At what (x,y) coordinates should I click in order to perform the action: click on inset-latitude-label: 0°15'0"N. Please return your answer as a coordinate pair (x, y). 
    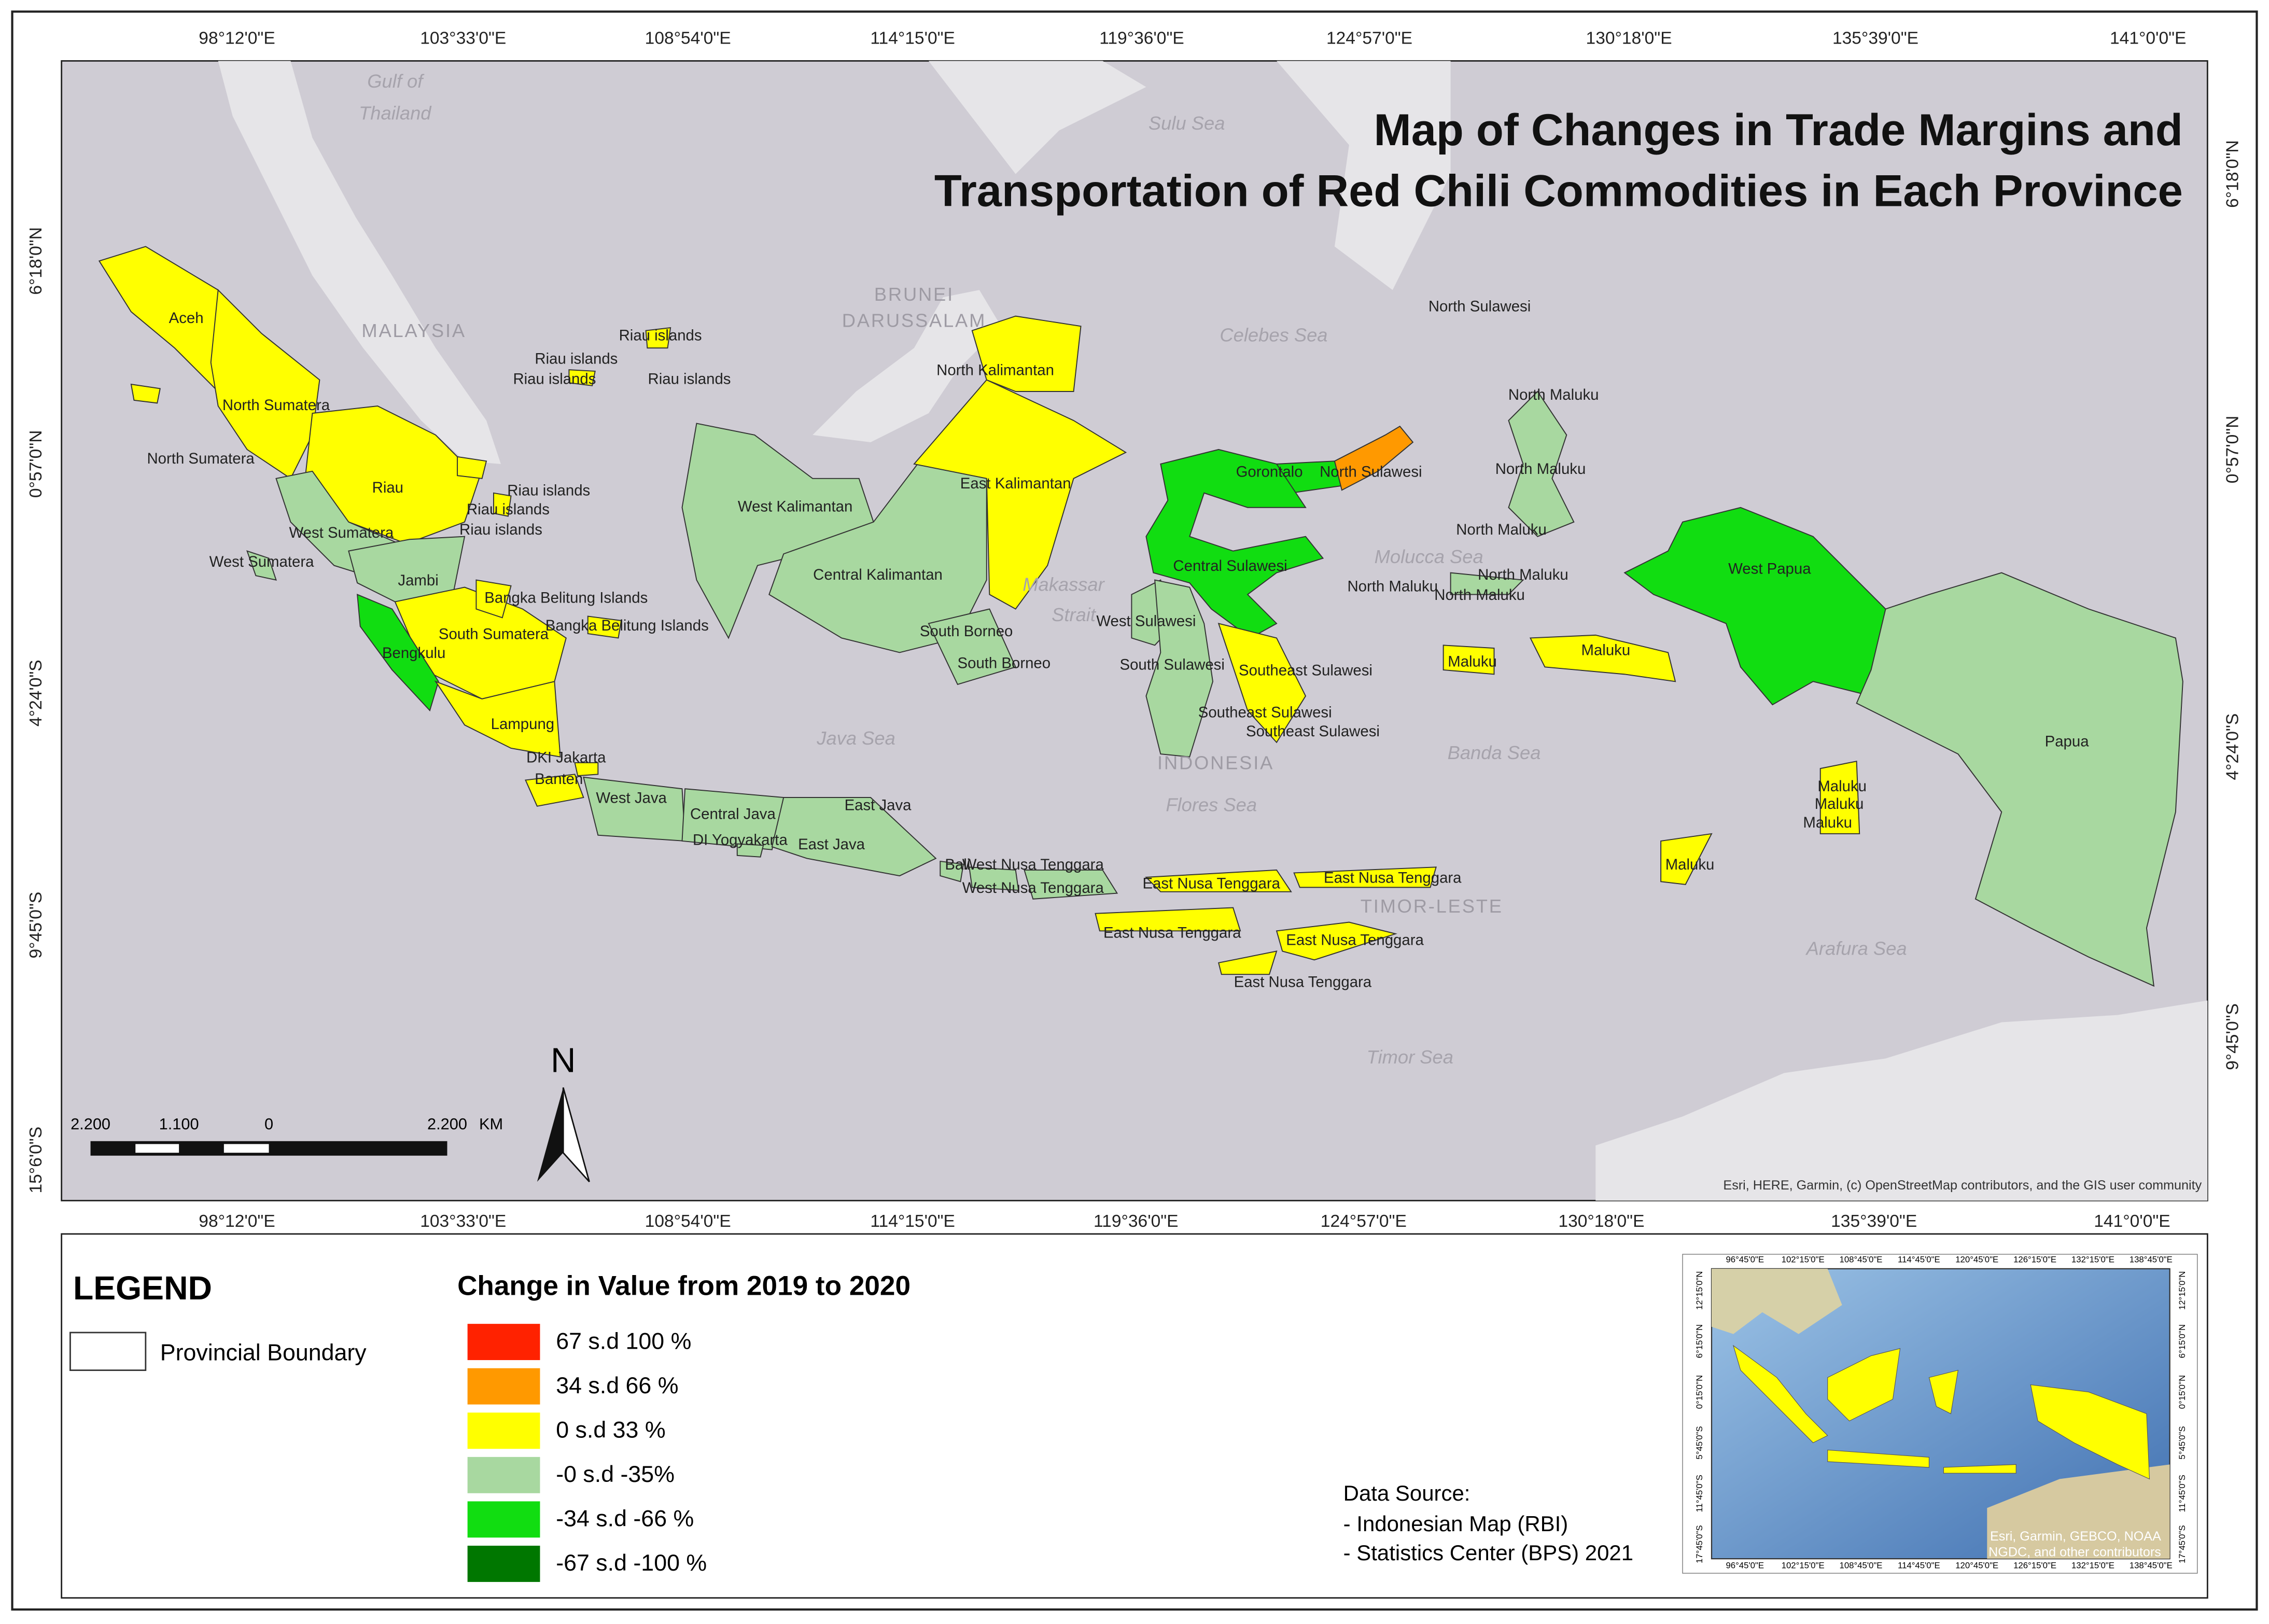
    Looking at the image, I should click on (1699, 1392).